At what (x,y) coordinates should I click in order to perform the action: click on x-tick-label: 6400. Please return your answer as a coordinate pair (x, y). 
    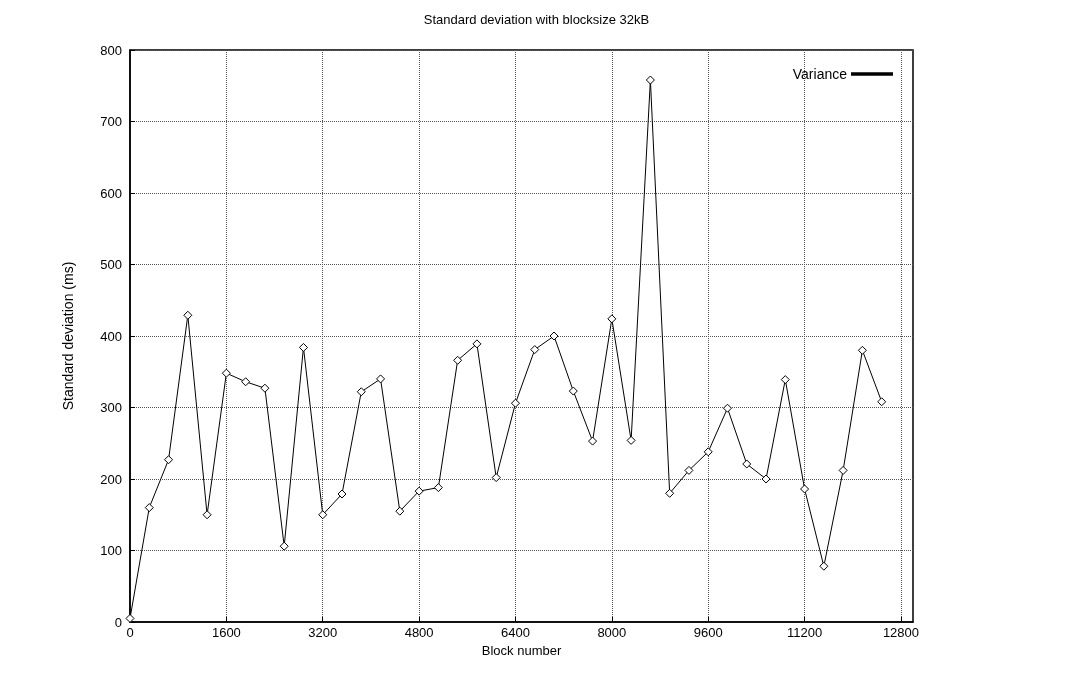
    Looking at the image, I should click on (515, 632).